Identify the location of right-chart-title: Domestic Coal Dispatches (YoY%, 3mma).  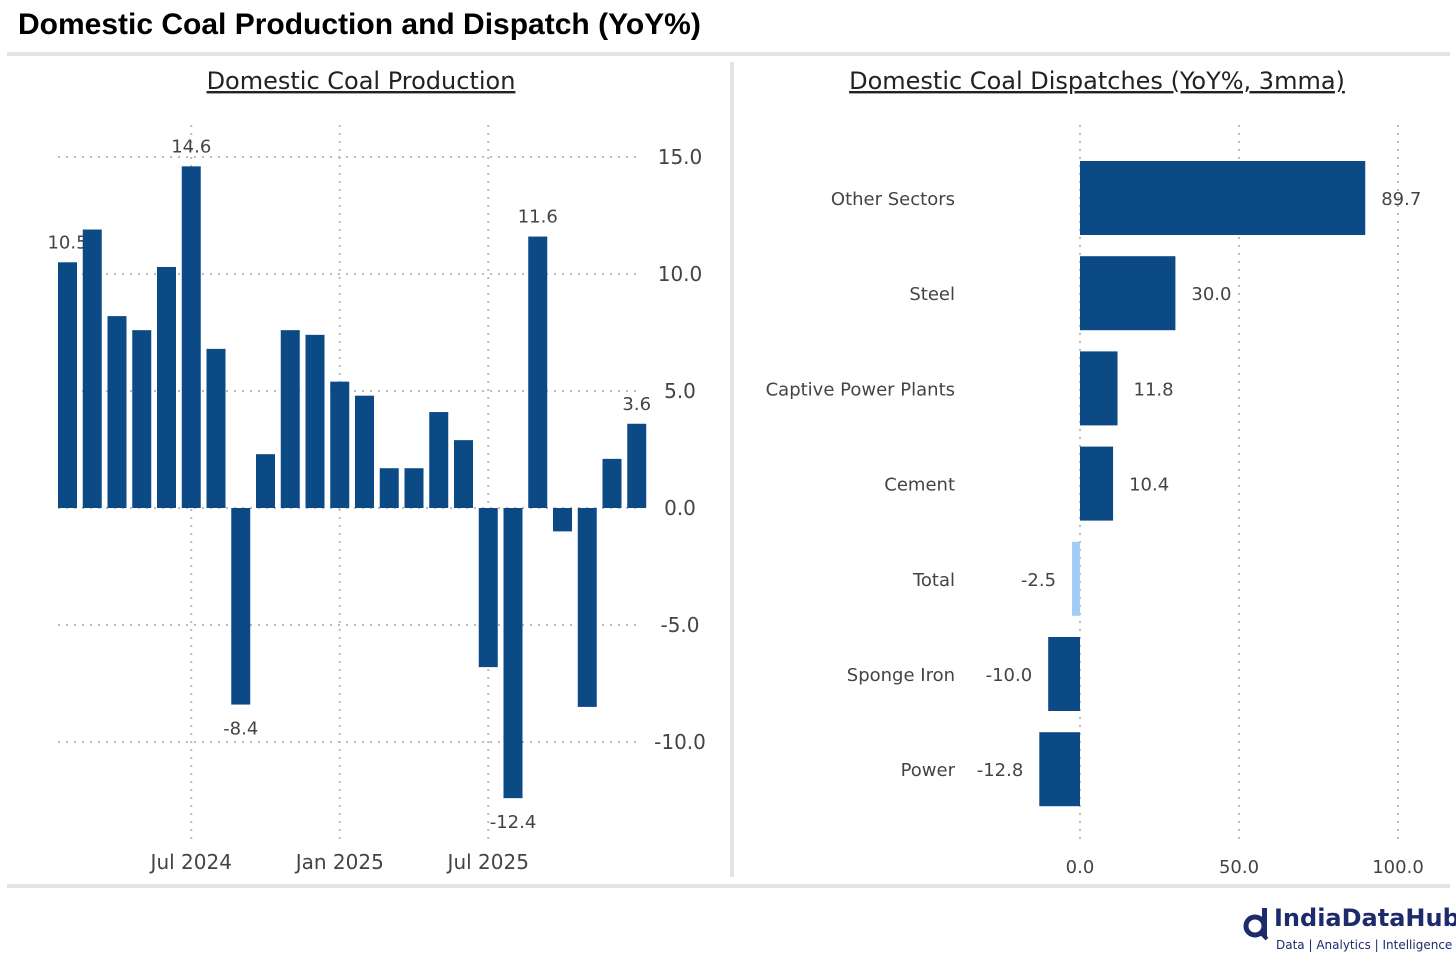
(1097, 81).